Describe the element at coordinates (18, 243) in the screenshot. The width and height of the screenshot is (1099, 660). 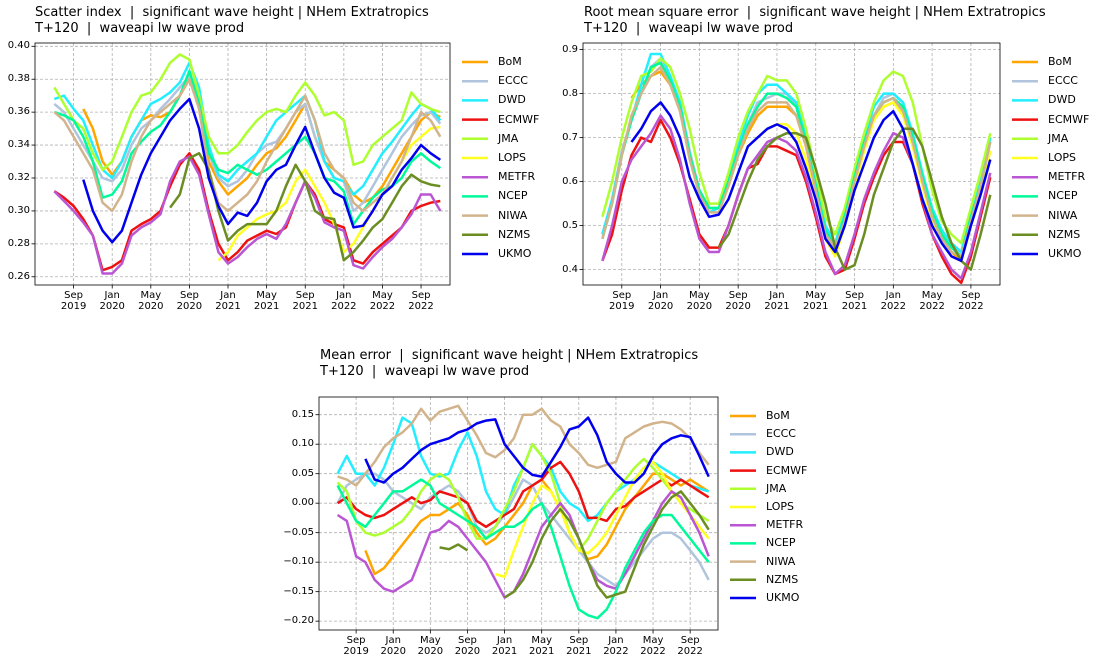
I see `y-tick-label: 0.28` at that location.